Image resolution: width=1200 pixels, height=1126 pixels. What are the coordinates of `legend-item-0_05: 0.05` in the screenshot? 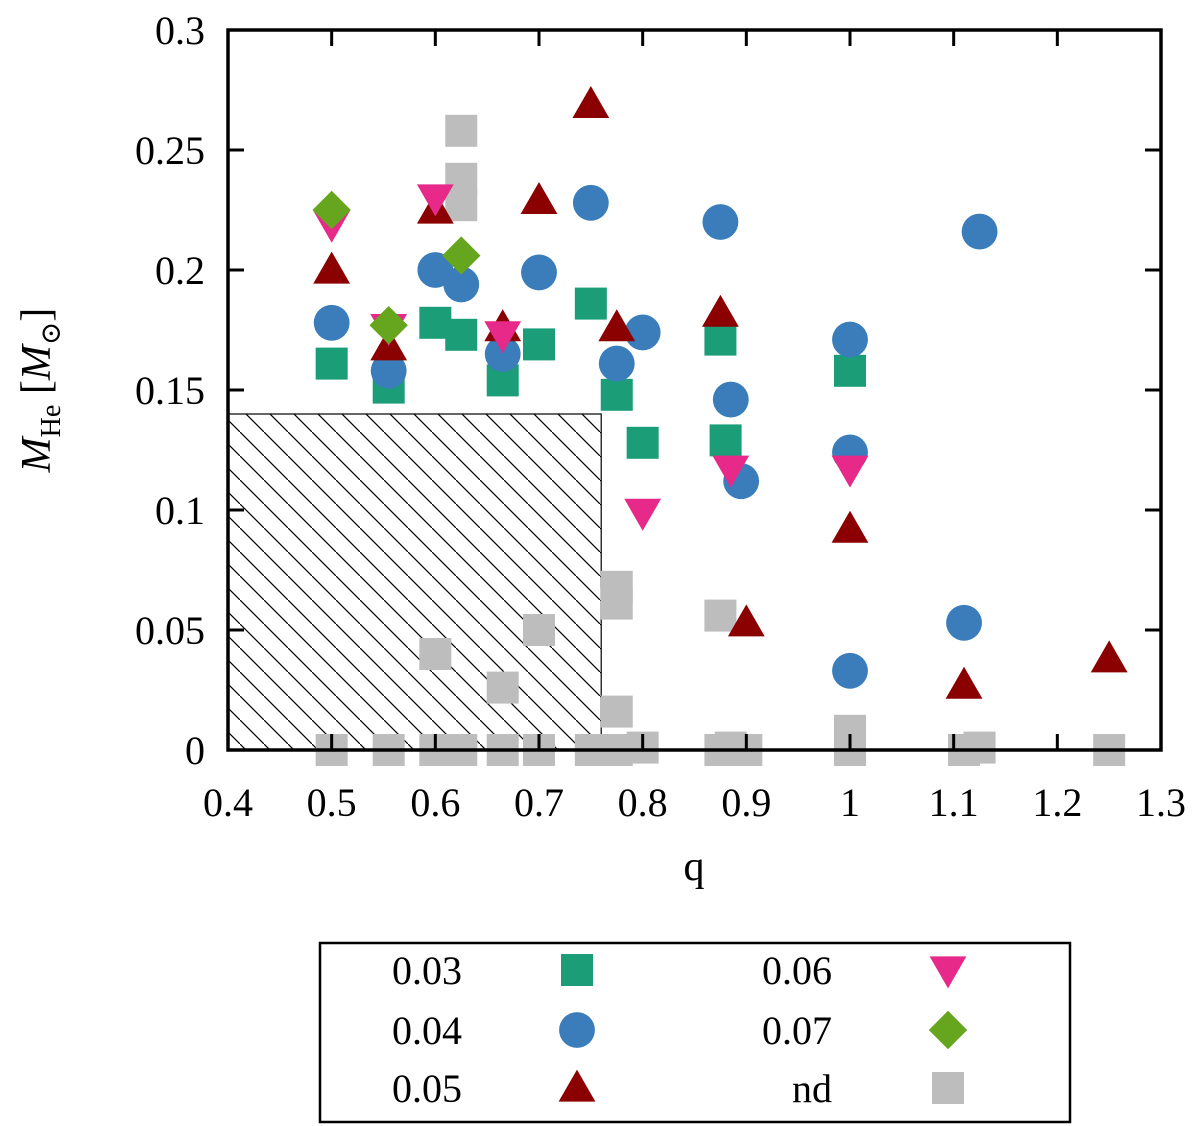 It's located at (494, 1088).